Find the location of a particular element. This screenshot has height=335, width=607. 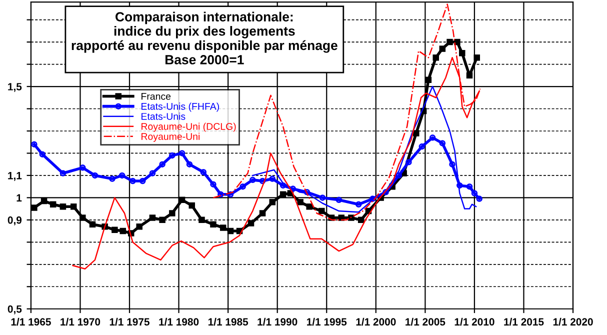

x-tick-label: 1/1 2000 is located at coordinates (376, 322).